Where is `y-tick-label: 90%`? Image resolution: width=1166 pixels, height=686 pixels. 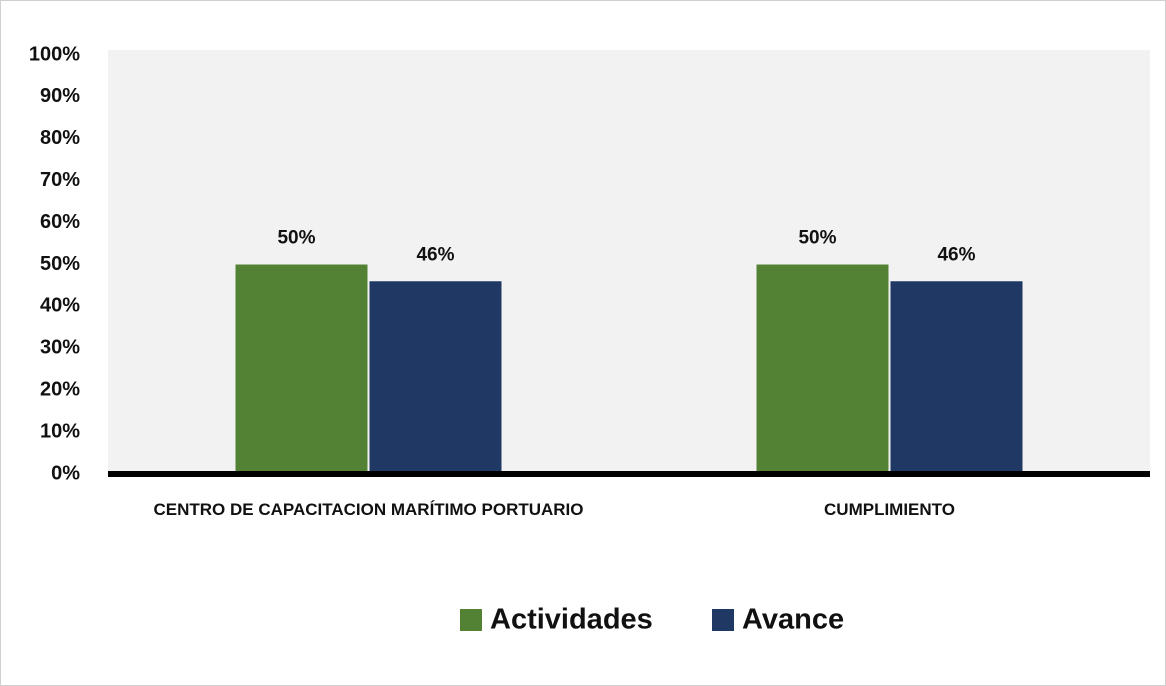
y-tick-label: 90% is located at coordinates (60, 96).